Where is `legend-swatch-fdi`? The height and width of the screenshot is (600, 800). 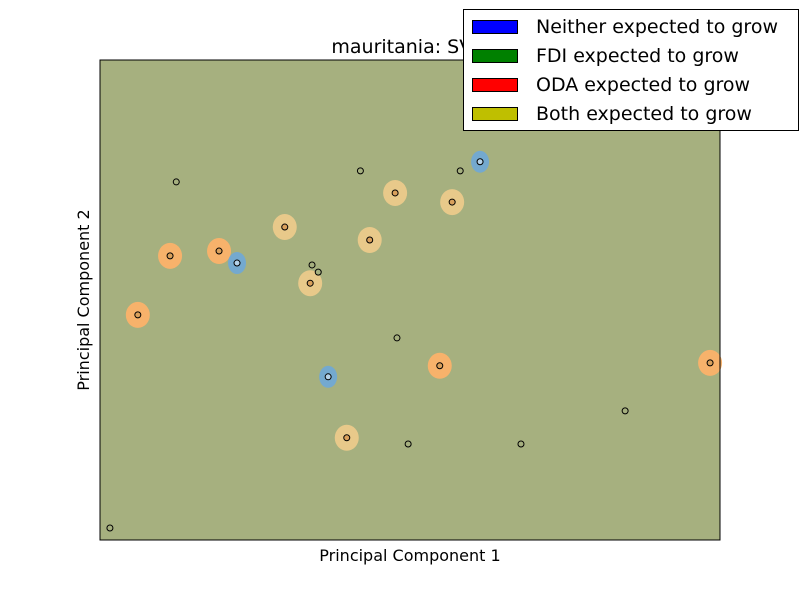
legend-swatch-fdi is located at coordinates (495, 55).